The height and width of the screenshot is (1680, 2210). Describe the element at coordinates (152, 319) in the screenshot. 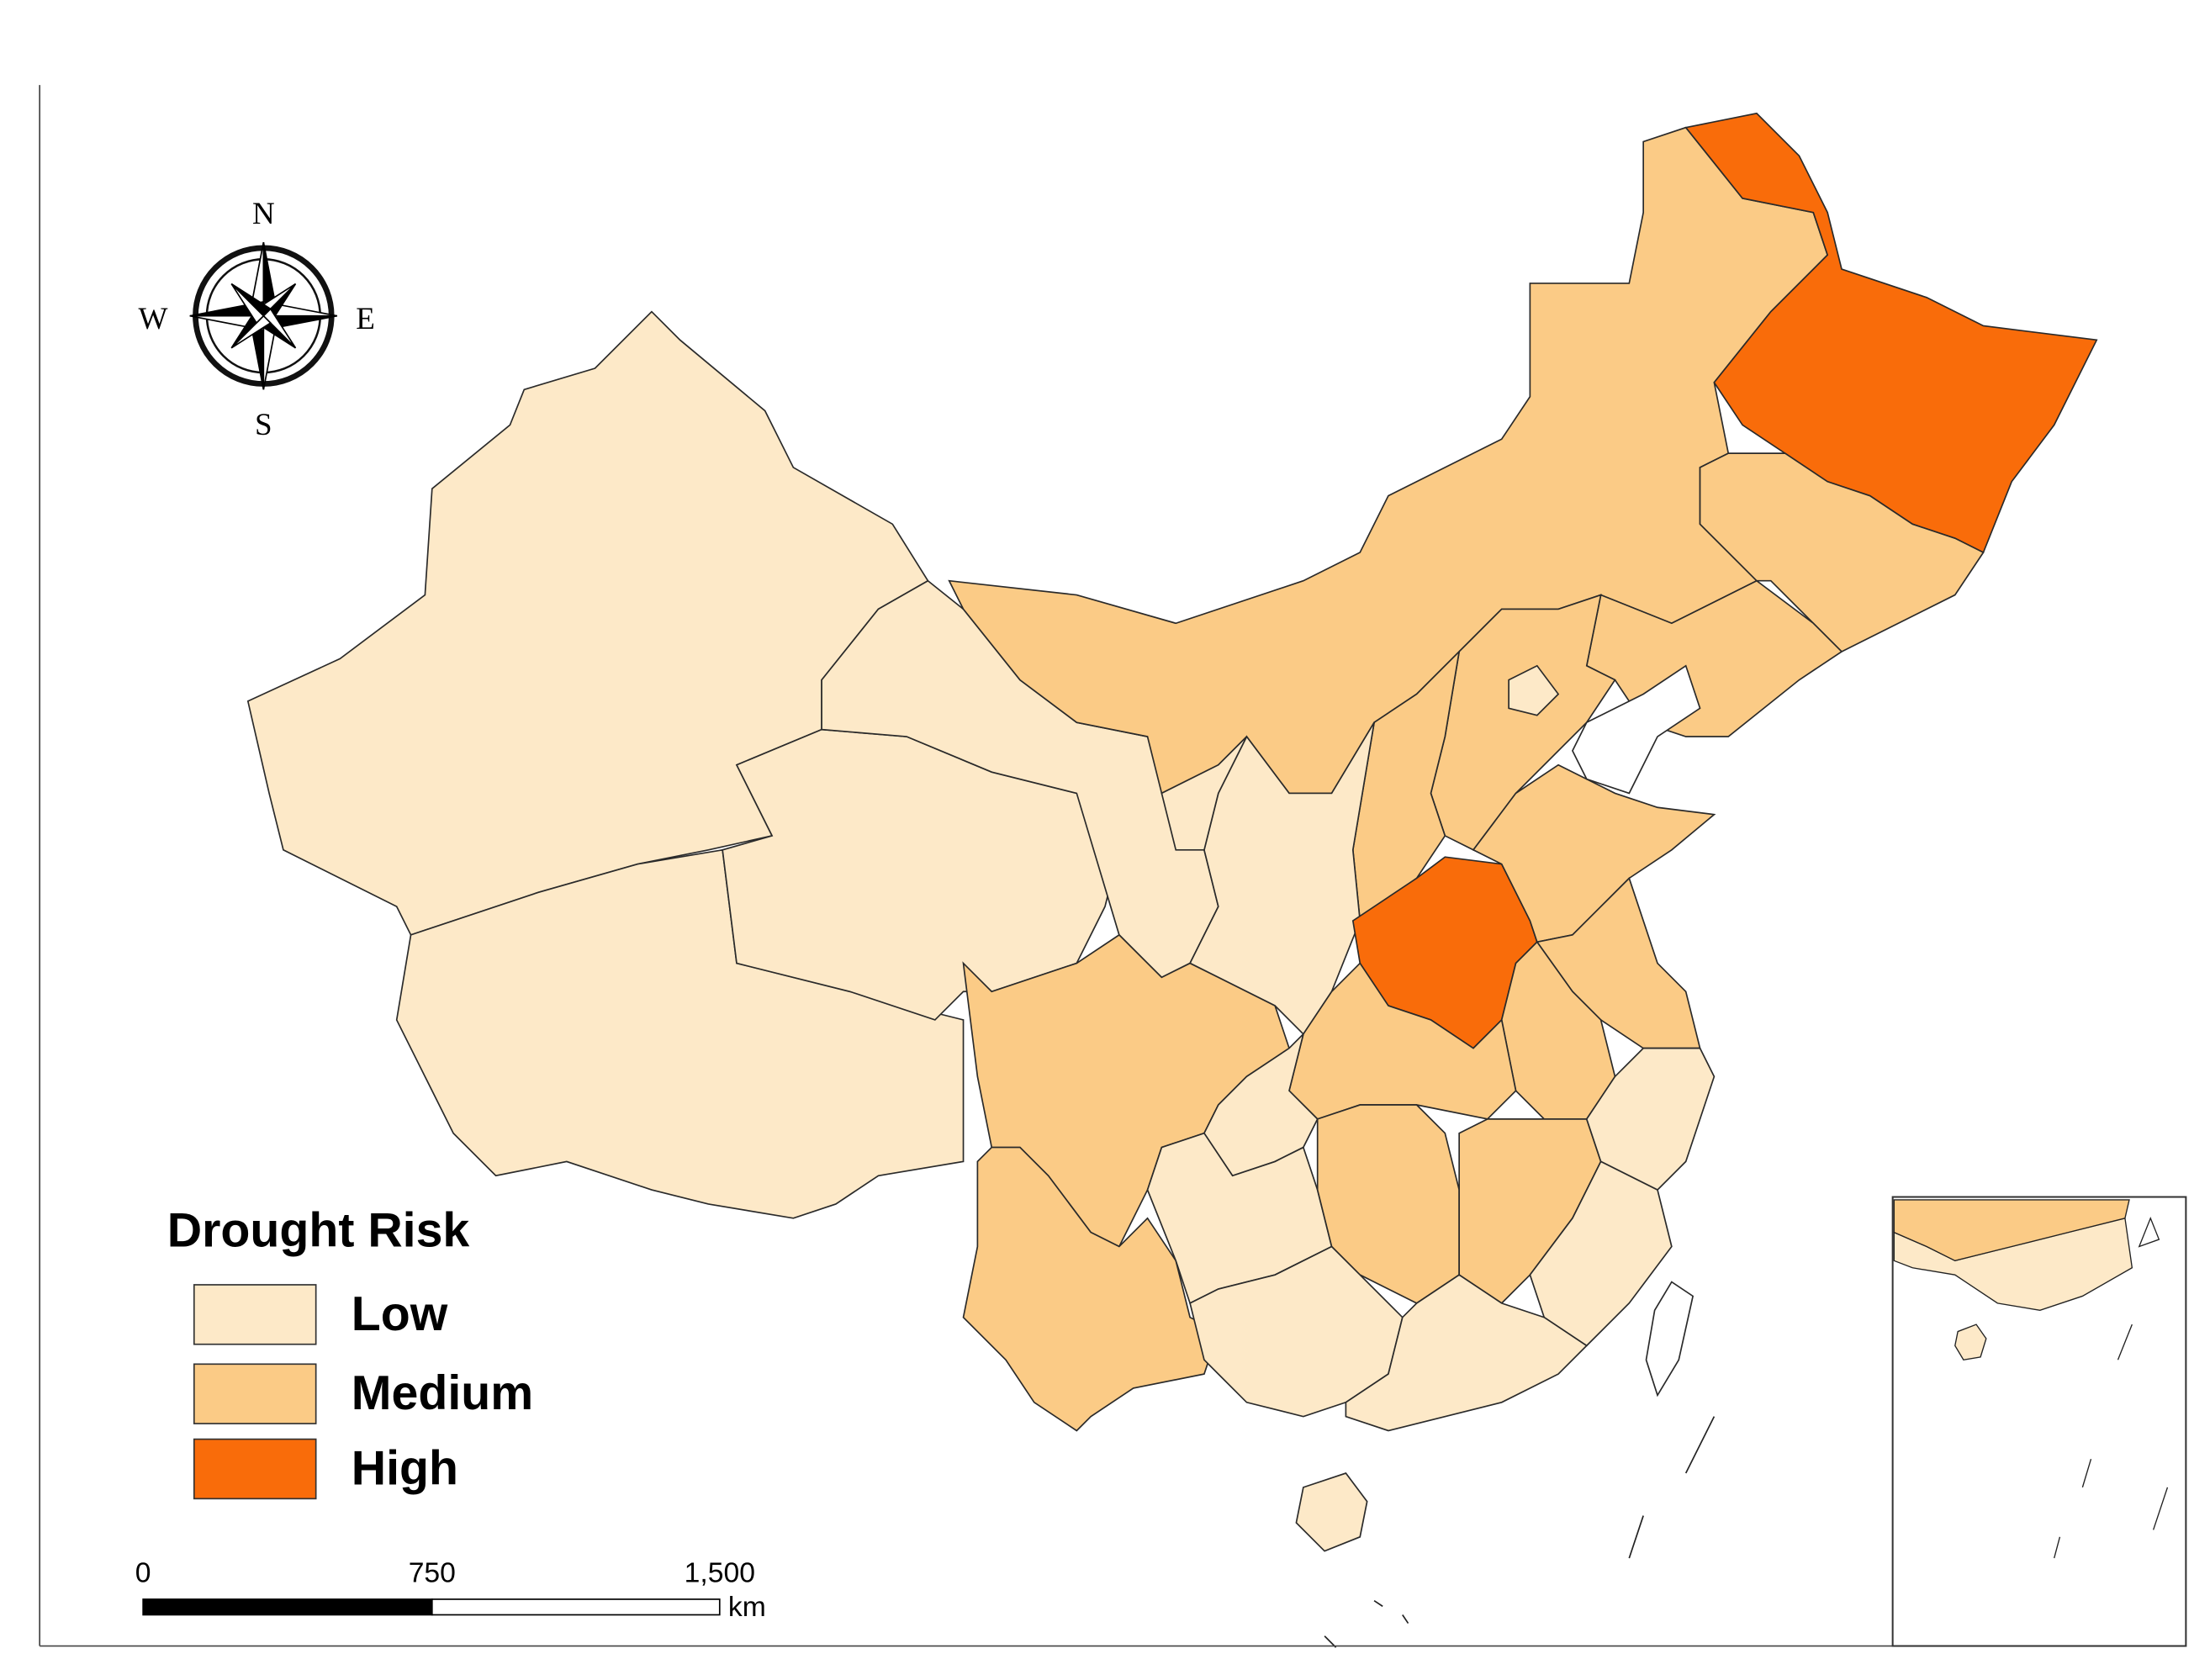

I see `compass-west: W` at that location.